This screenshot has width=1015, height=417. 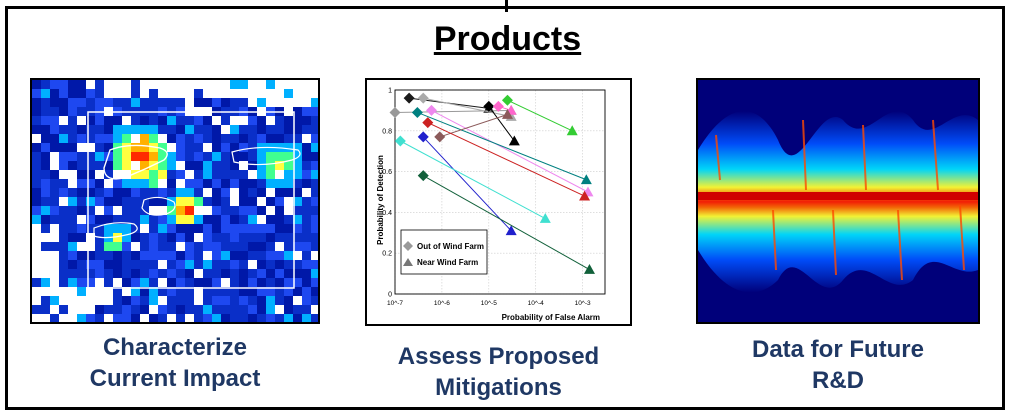 What do you see at coordinates (572, 130) in the screenshot?
I see `series-point-near-wind-farm` at bounding box center [572, 130].